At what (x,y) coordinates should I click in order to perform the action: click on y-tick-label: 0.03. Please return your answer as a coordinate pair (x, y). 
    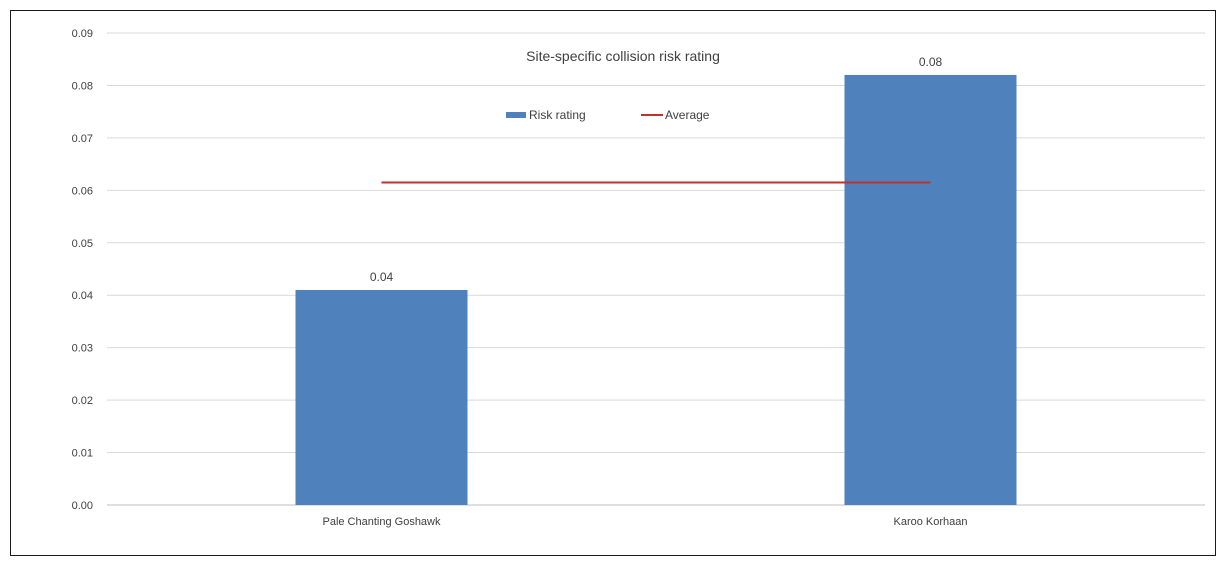
    Looking at the image, I should click on (82, 349).